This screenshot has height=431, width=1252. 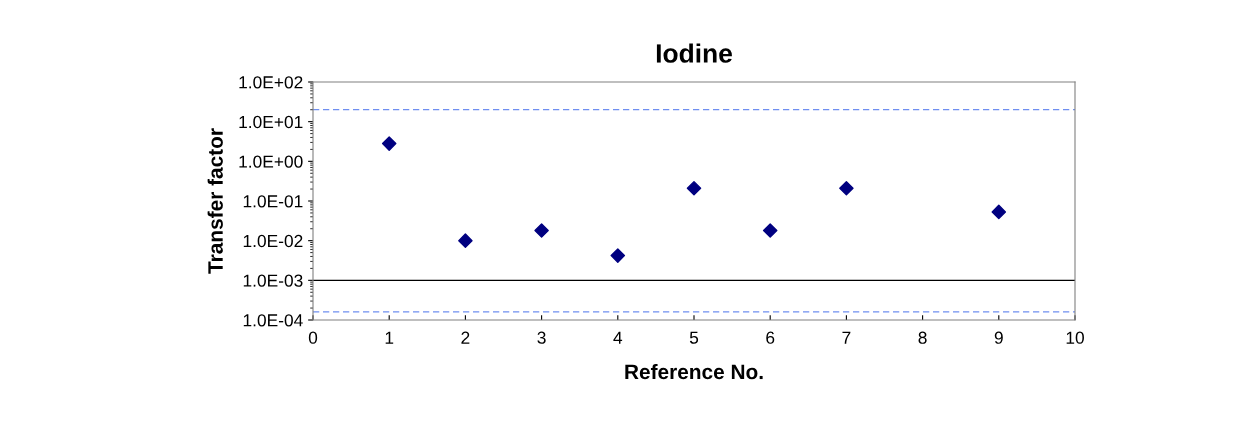 I want to click on y-tick-label: 1.0E-03, so click(x=273, y=280).